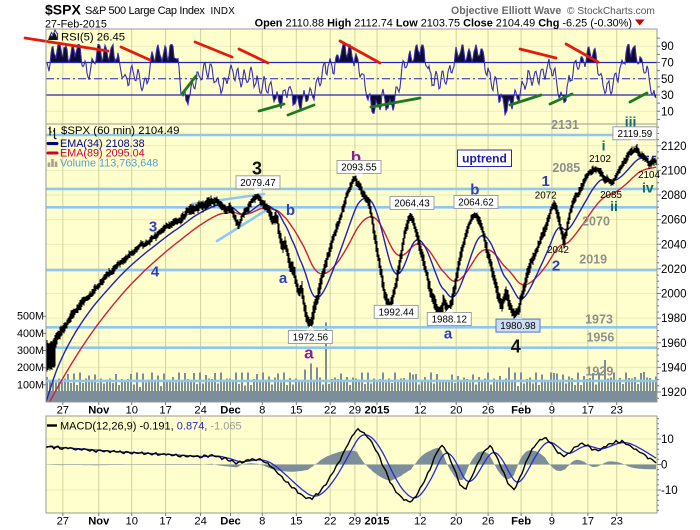  I want to click on svg-text: 1972.56, so click(311, 338).